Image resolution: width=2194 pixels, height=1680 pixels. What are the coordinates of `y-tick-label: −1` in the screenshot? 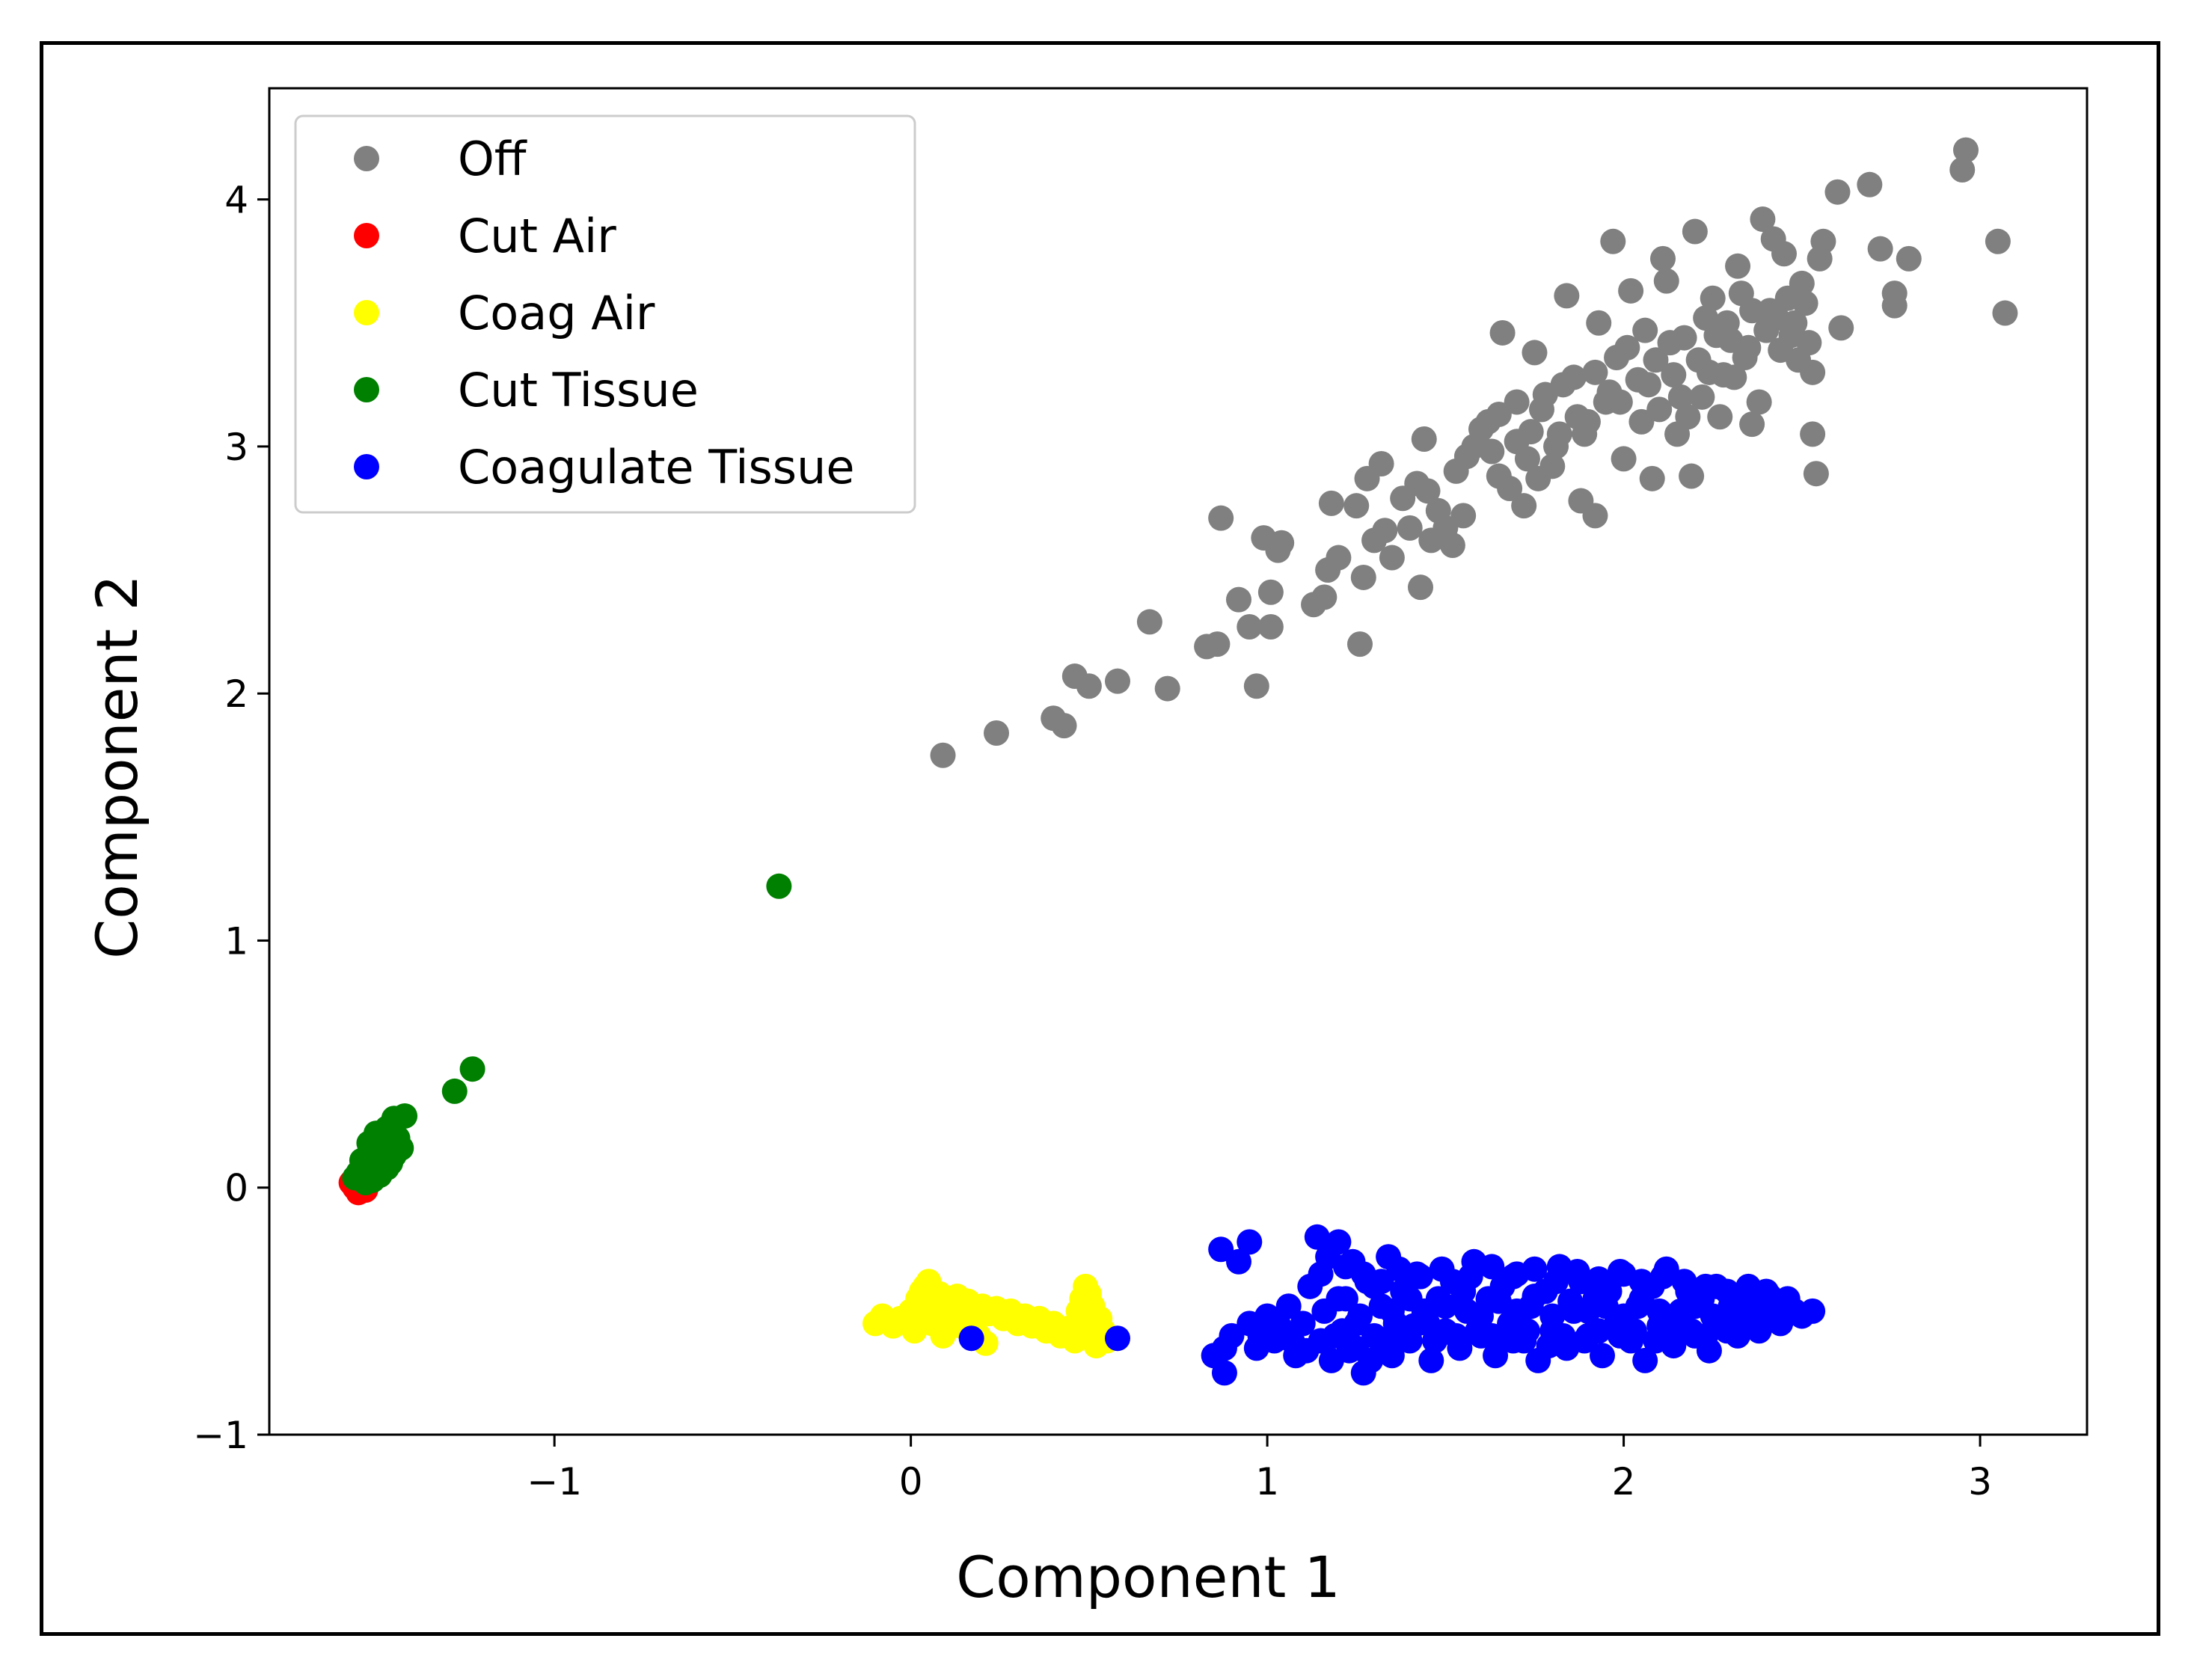 It's located at (221, 1435).